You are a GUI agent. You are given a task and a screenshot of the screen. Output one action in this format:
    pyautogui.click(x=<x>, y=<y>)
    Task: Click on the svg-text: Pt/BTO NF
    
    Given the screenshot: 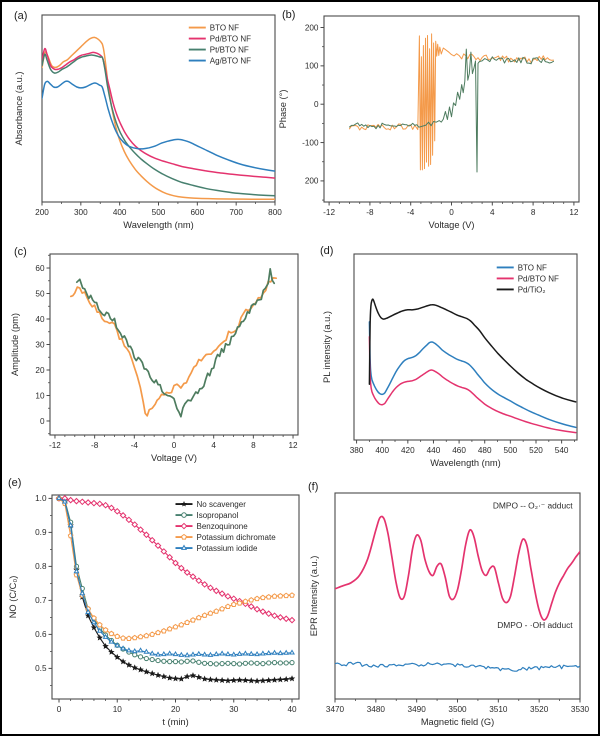 What is the action you would take?
    pyautogui.click(x=229, y=50)
    